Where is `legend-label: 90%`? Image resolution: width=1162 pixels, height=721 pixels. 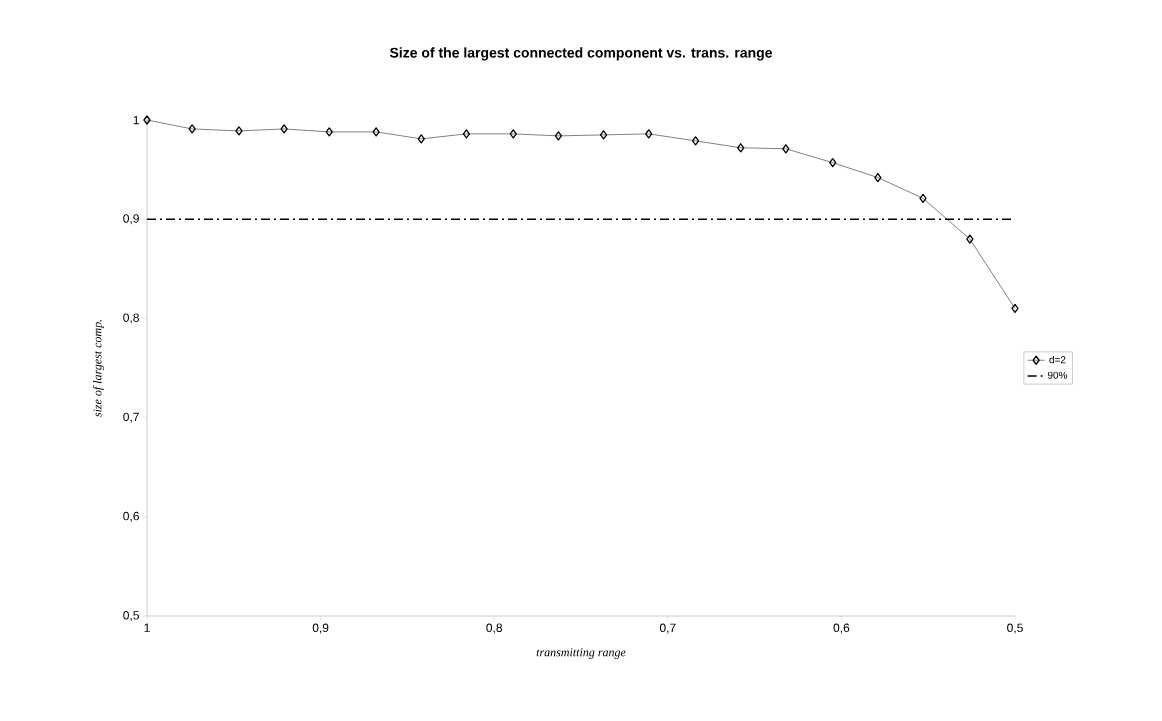
legend-label: 90% is located at coordinates (1057, 375).